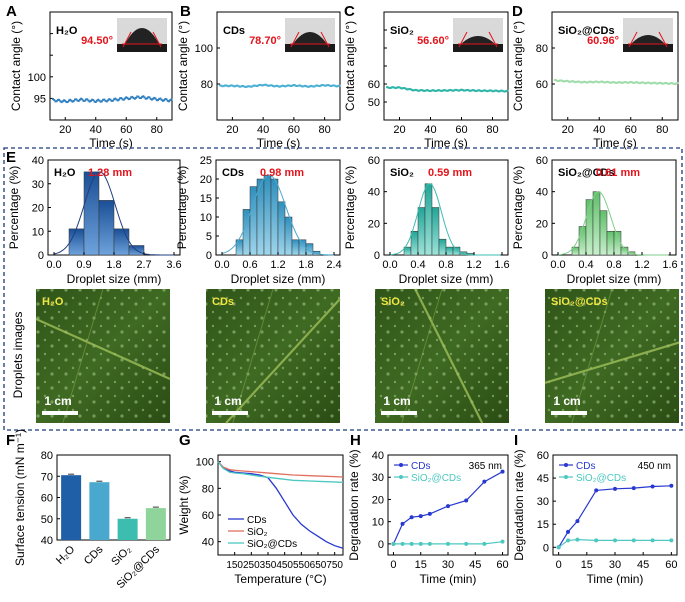  Describe the element at coordinates (585, 265) in the screenshot. I see `x-tick-label: 0.4` at that location.